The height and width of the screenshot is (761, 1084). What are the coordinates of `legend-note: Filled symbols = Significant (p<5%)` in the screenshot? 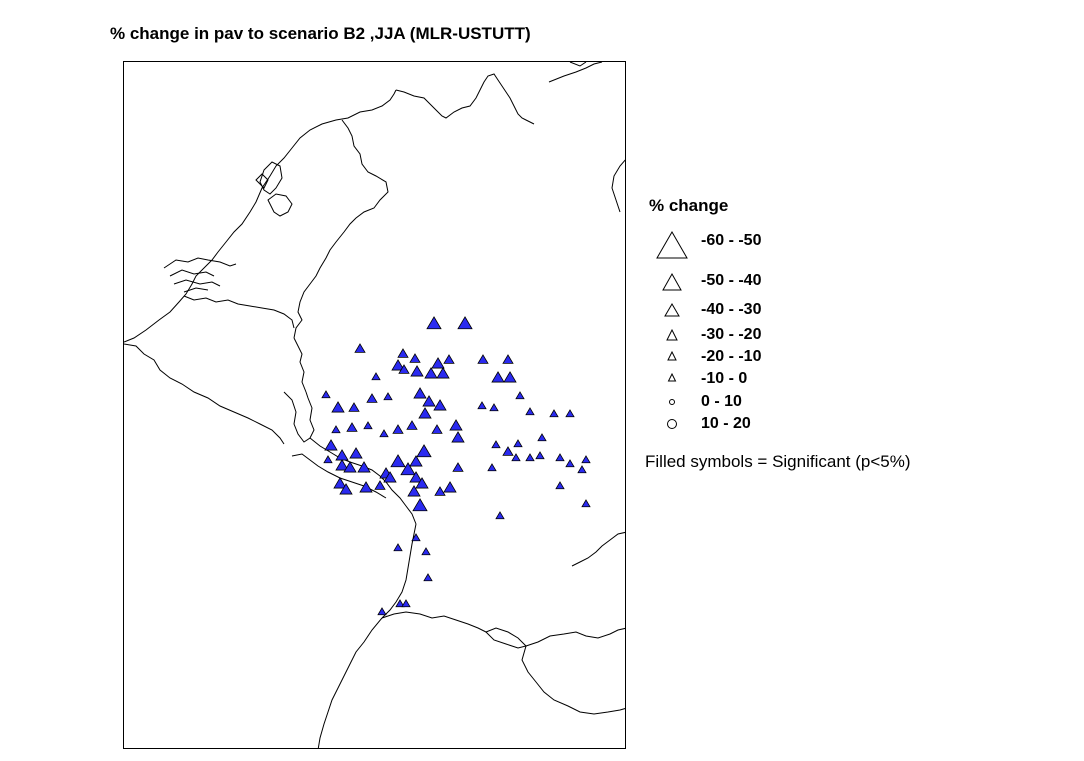 It's located at (778, 461).